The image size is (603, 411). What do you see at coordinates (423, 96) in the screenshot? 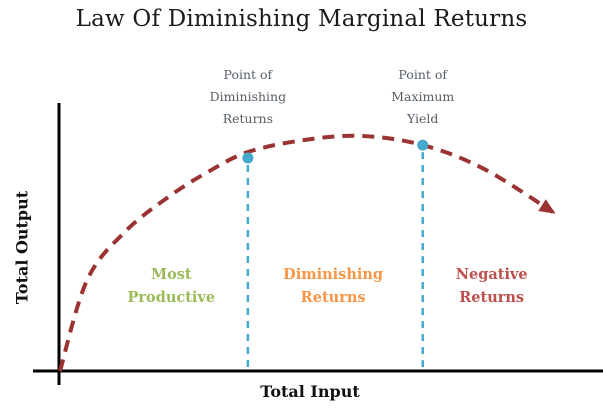
I see `point-of-maximum-yield-label: Point of Maximum Yield` at bounding box center [423, 96].